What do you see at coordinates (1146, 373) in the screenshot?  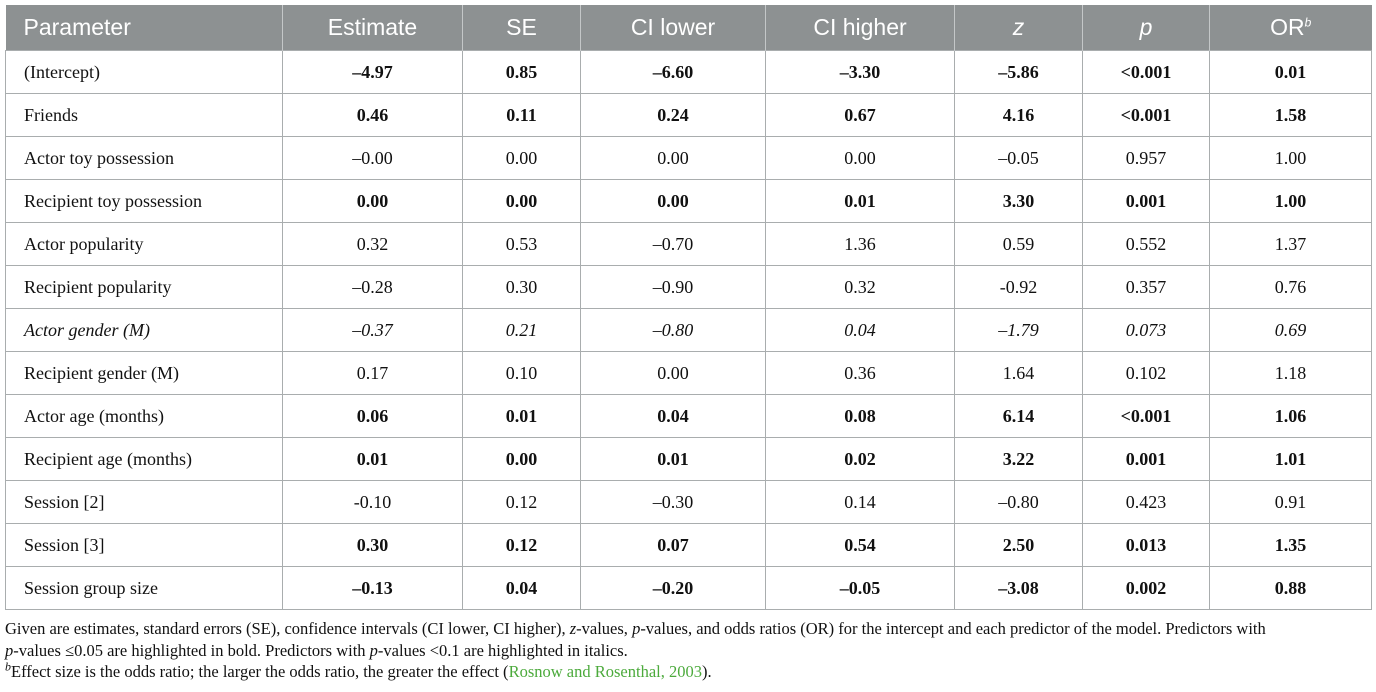 I see `cell-p: 0.102` at bounding box center [1146, 373].